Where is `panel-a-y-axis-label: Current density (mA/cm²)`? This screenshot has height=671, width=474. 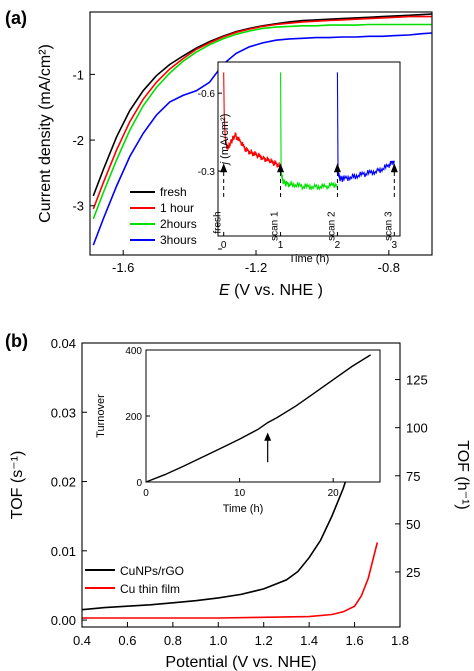 panel-a-y-axis-label: Current density (mA/cm²) is located at coordinates (45, 133).